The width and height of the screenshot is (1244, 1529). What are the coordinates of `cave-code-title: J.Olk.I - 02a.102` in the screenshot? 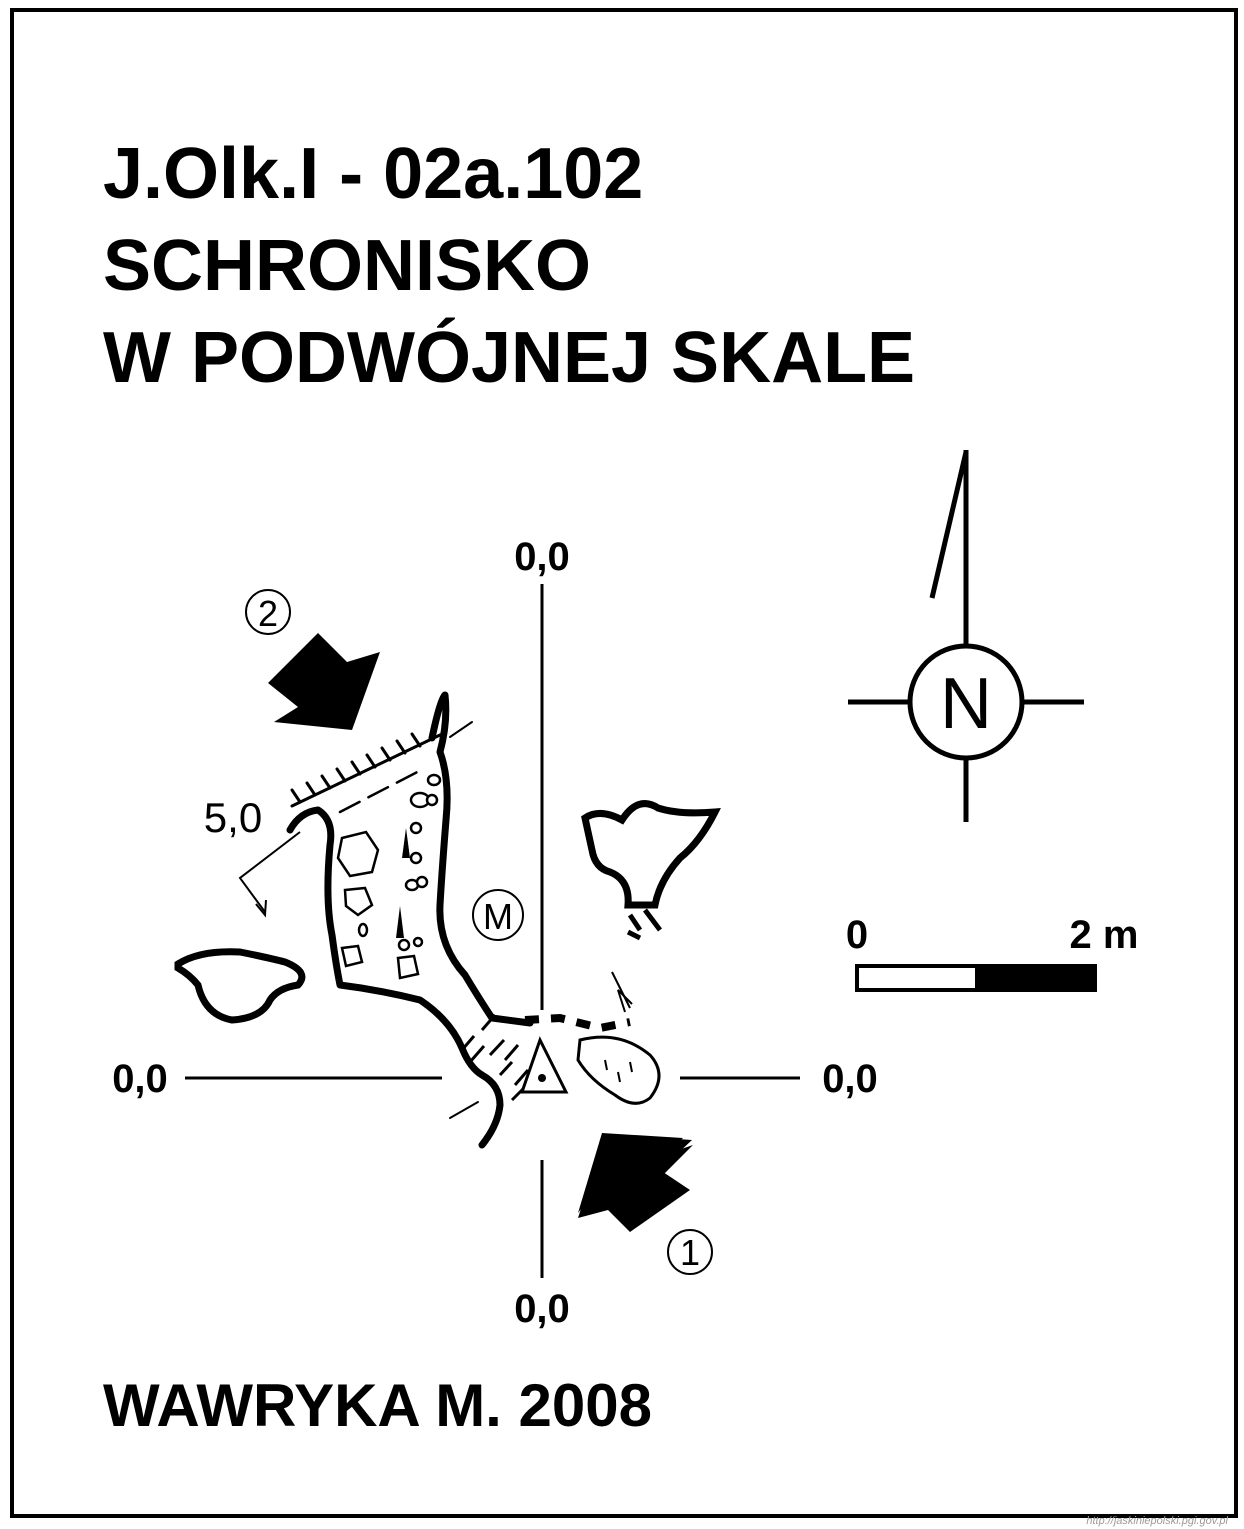 It's located at (373, 174).